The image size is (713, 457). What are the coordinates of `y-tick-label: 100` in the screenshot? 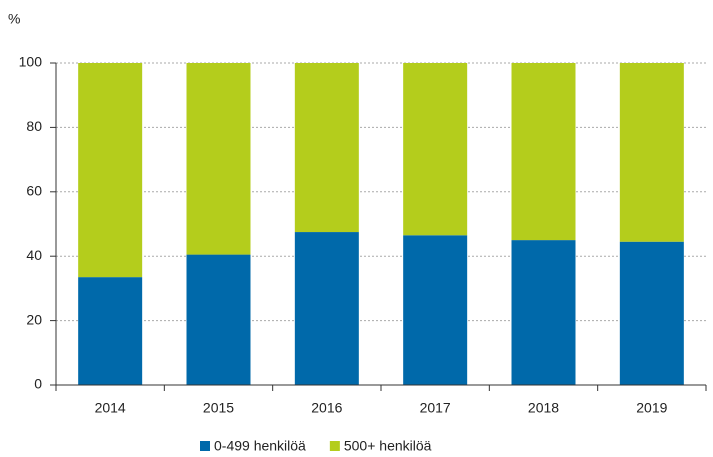 It's located at (31, 62).